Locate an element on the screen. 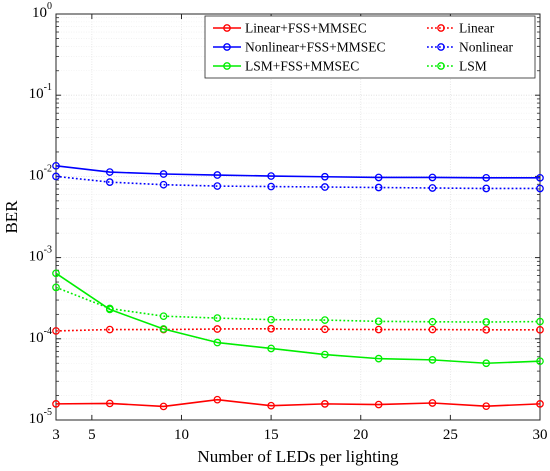 The width and height of the screenshot is (550, 471). y-tick-label: 10⁰ is located at coordinates (42, 11).